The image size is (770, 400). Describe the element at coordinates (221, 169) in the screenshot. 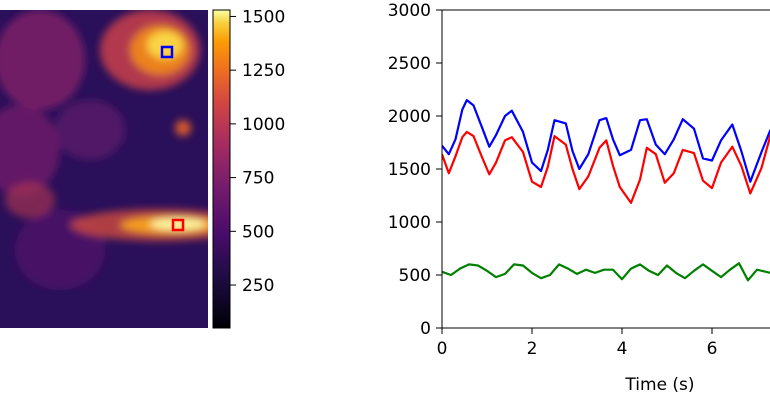

I see `colorbar-gradient` at that location.